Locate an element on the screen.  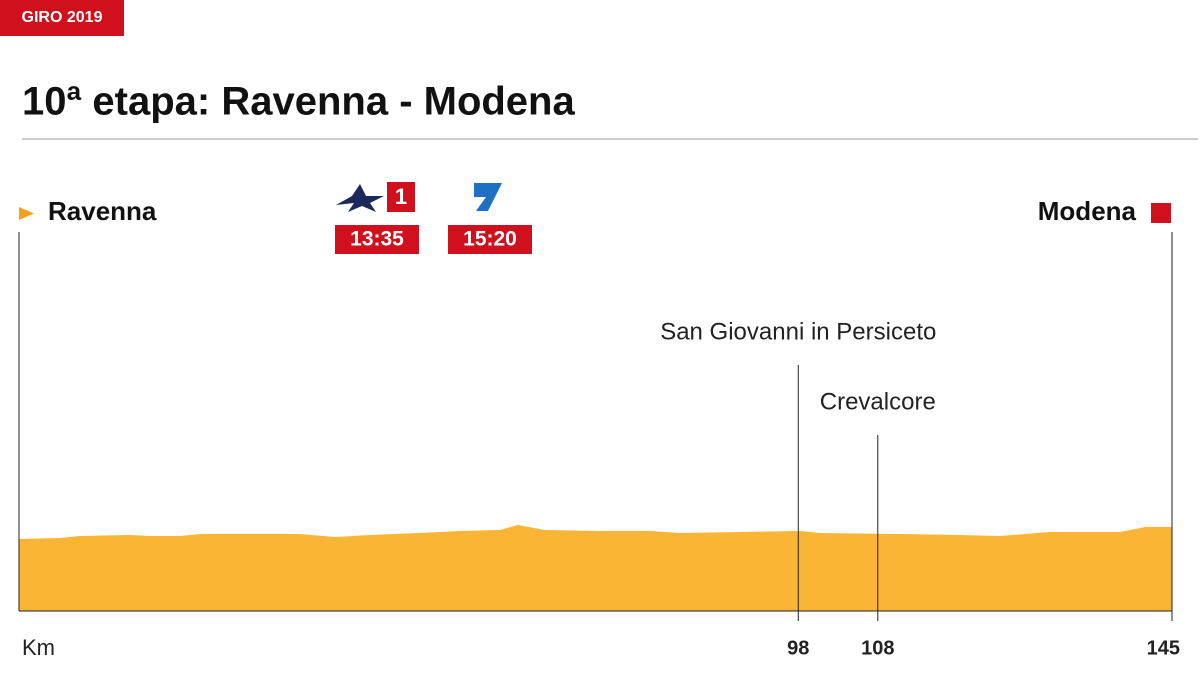
time: 15:20 is located at coordinates (490, 239).